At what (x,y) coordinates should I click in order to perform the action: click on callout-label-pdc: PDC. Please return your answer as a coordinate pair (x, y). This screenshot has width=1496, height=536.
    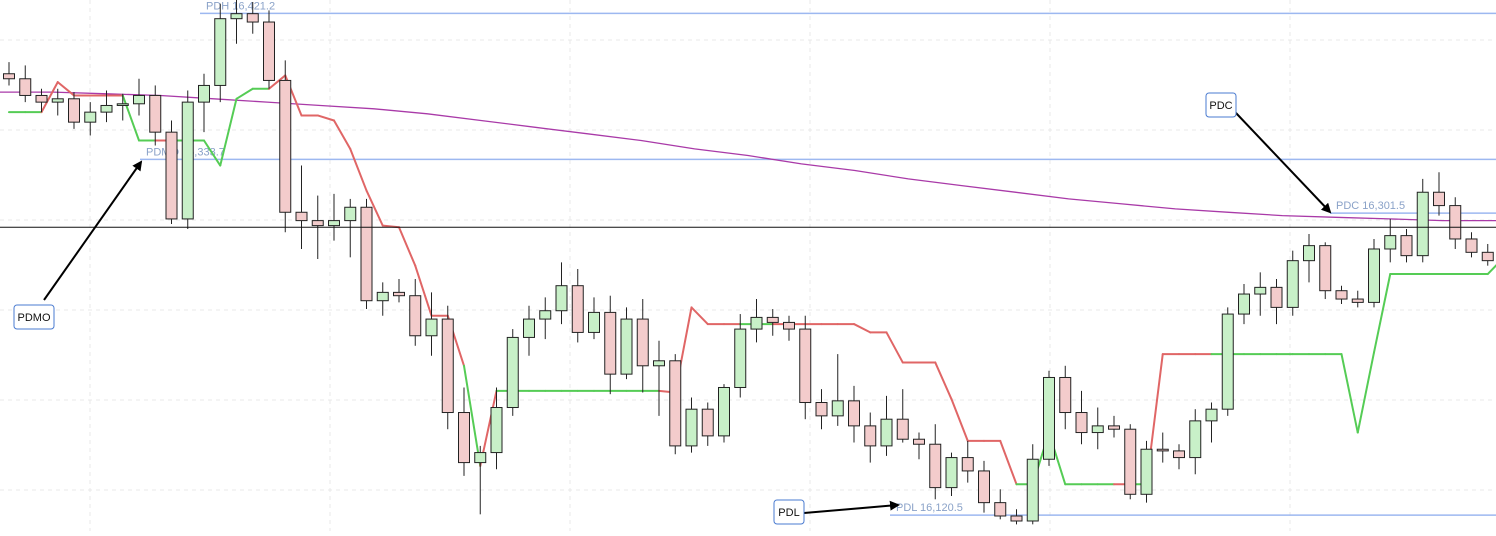
    Looking at the image, I should click on (1220, 106).